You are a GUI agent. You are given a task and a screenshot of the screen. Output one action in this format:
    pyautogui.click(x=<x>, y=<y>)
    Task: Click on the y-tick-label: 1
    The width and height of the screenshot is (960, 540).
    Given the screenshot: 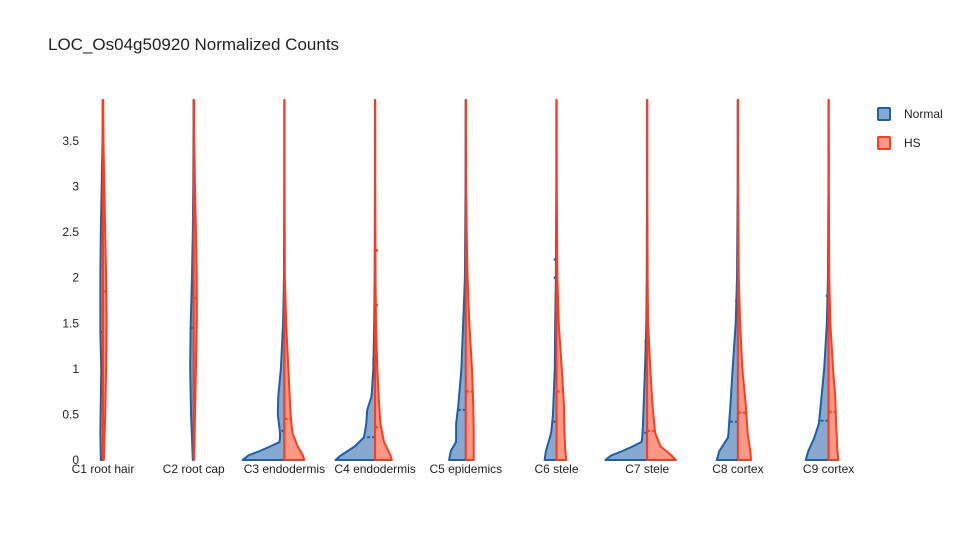 What is the action you would take?
    pyautogui.click(x=75, y=369)
    